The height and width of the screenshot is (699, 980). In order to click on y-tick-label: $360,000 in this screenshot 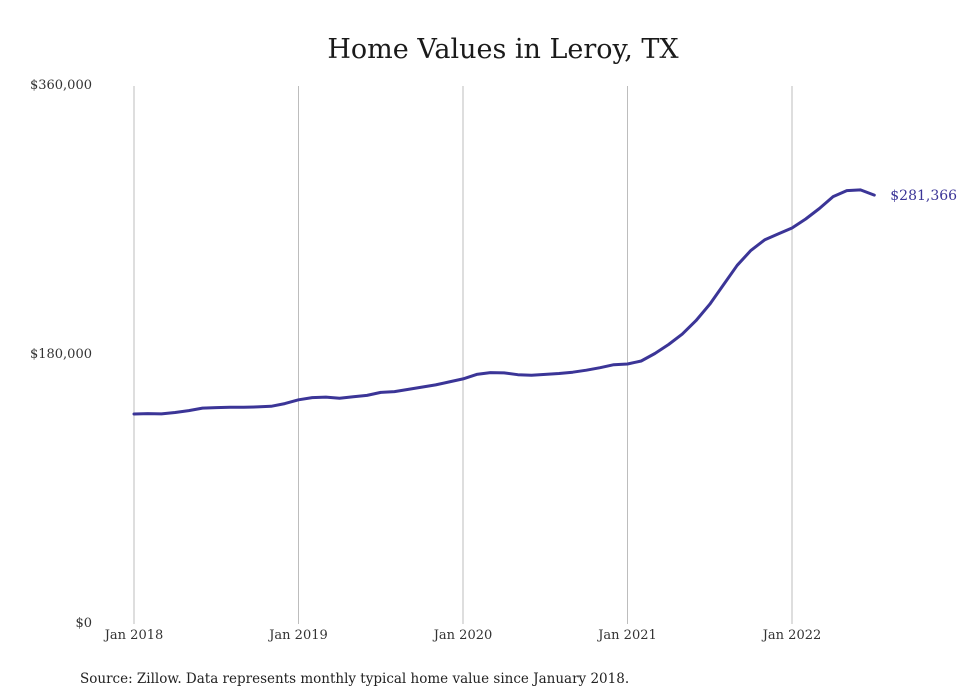, I will do `click(61, 85)`.